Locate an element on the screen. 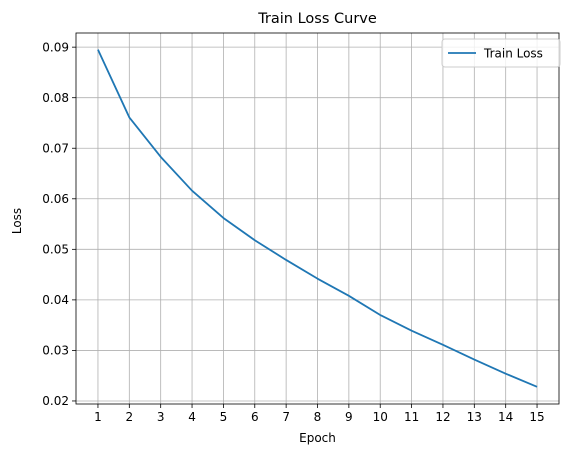 The width and height of the screenshot is (576, 455). x-tick-label: 10 is located at coordinates (380, 417).